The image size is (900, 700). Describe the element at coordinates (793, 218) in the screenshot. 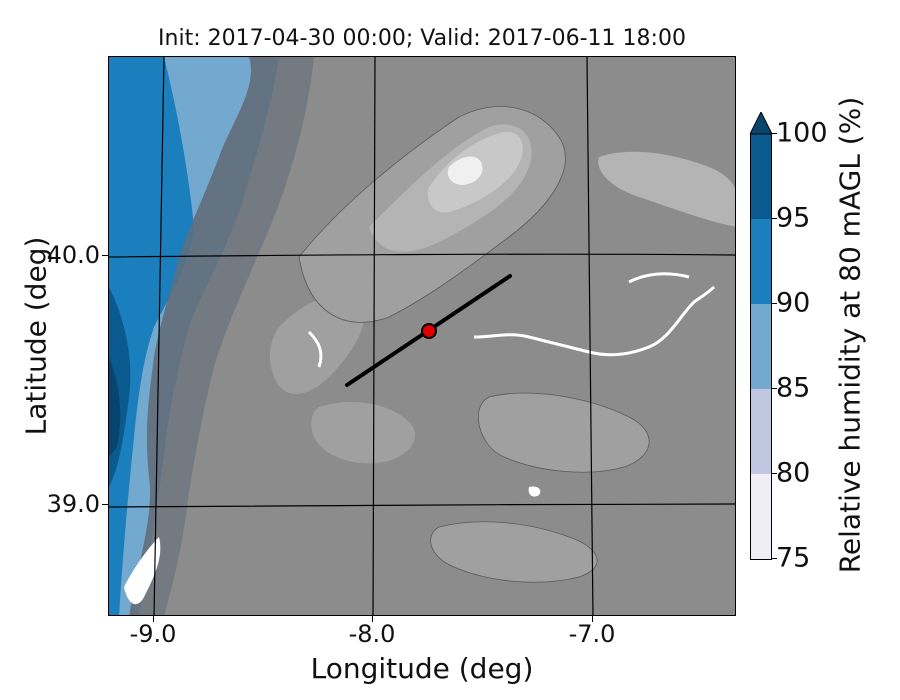

I see `cbar-tick-label: 95` at that location.